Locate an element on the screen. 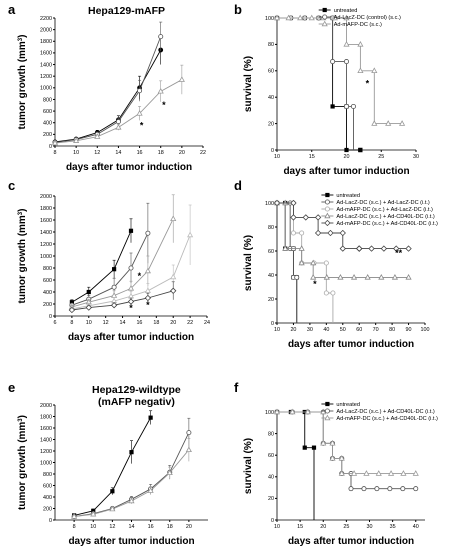 This screenshot has width=456, height=550. legend-label: Ad-LacZ-DC (s.c.) + Ad-CD40L-DC (i.t.) is located at coordinates (385, 217).